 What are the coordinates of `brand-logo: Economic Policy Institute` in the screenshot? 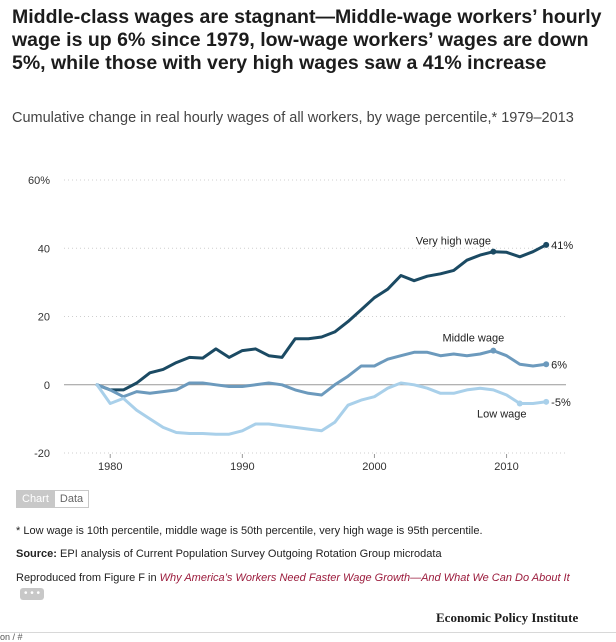 It's located at (507, 617).